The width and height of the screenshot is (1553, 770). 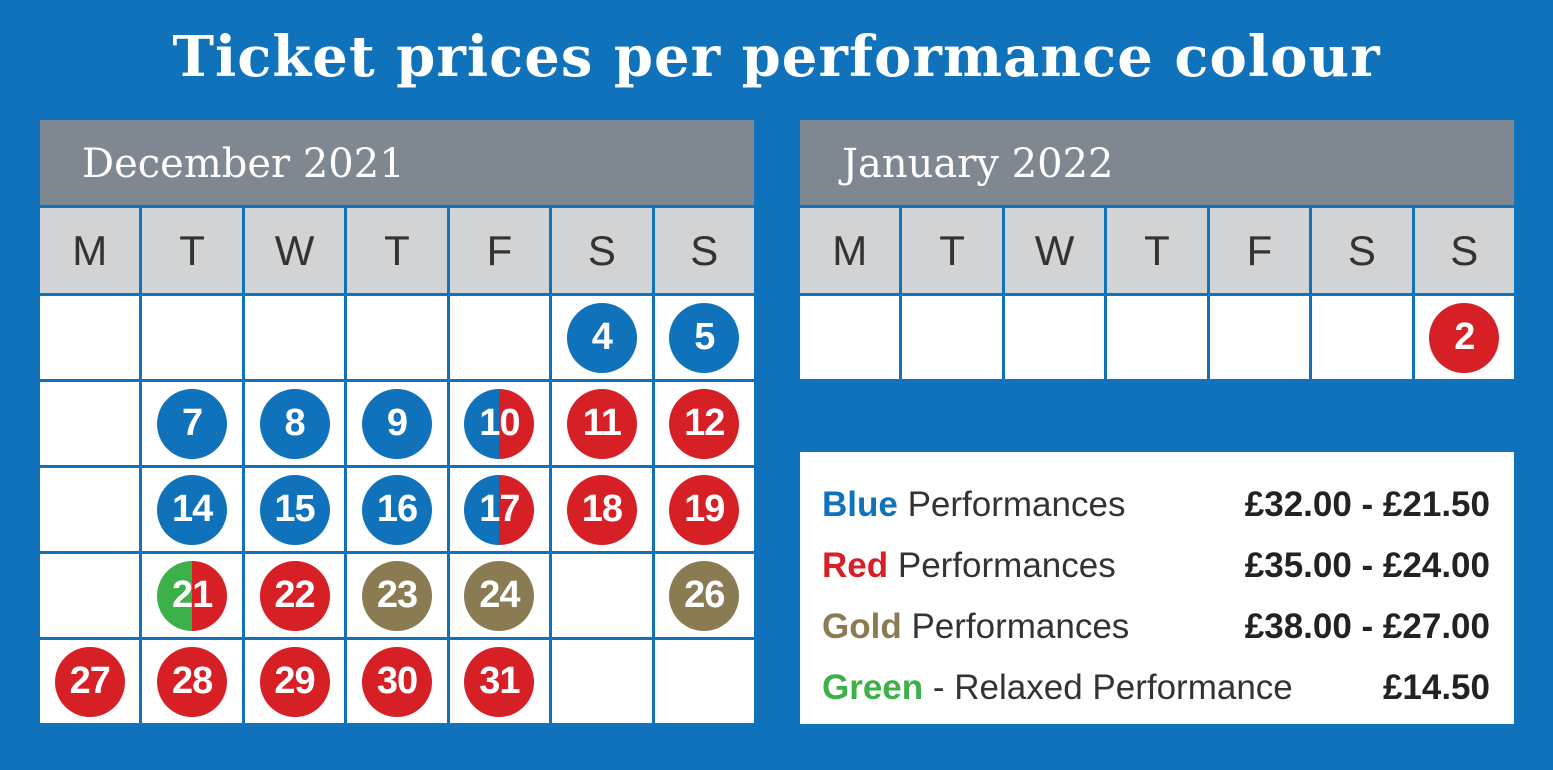 I want to click on performance-date-badge: 12, so click(x=704, y=423).